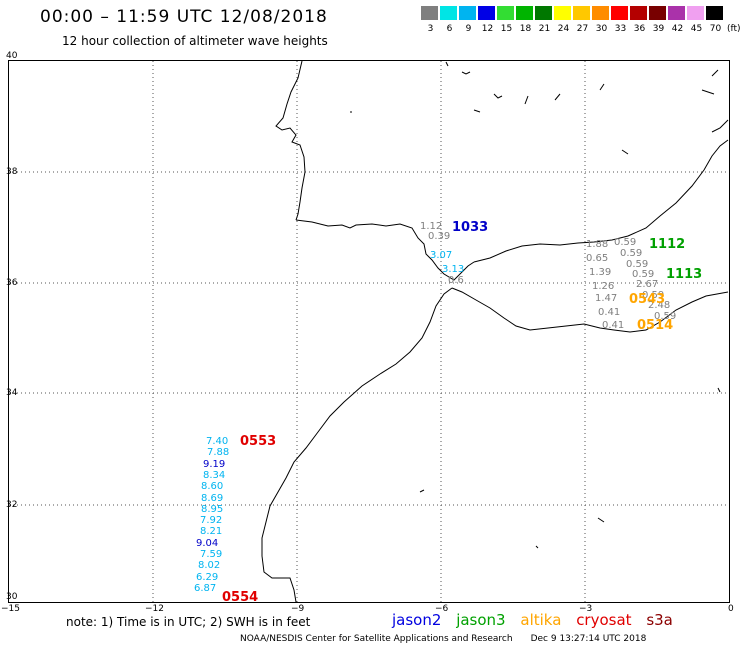 The height and width of the screenshot is (650, 740). I want to click on wave-height-value: 8.21, so click(211, 532).